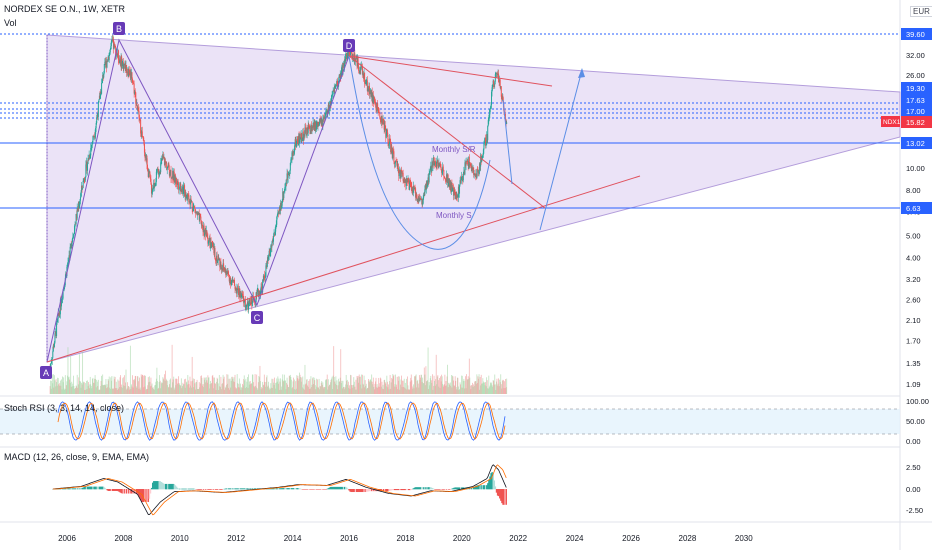 The width and height of the screenshot is (932, 550). Describe the element at coordinates (257, 317) in the screenshot. I see `point-label-c: C` at that location.